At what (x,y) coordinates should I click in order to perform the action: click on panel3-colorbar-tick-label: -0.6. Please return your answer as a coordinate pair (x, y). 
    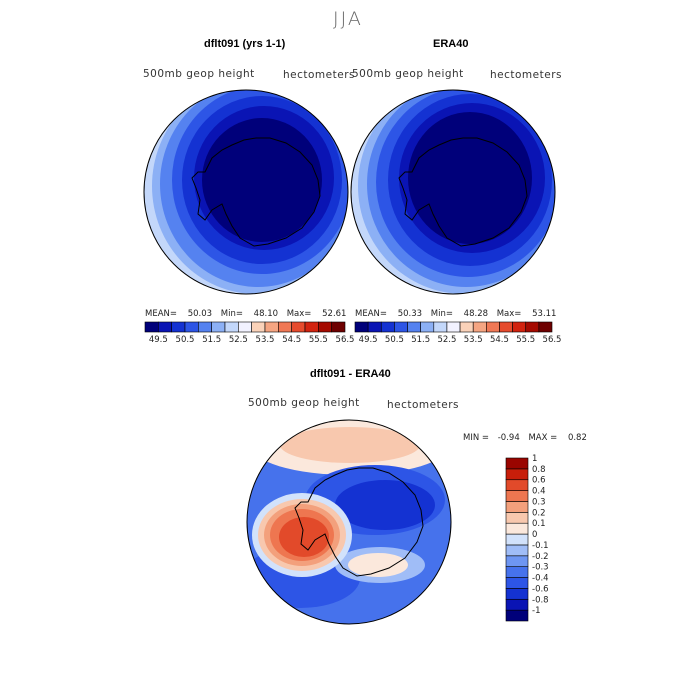
    Looking at the image, I should click on (540, 589).